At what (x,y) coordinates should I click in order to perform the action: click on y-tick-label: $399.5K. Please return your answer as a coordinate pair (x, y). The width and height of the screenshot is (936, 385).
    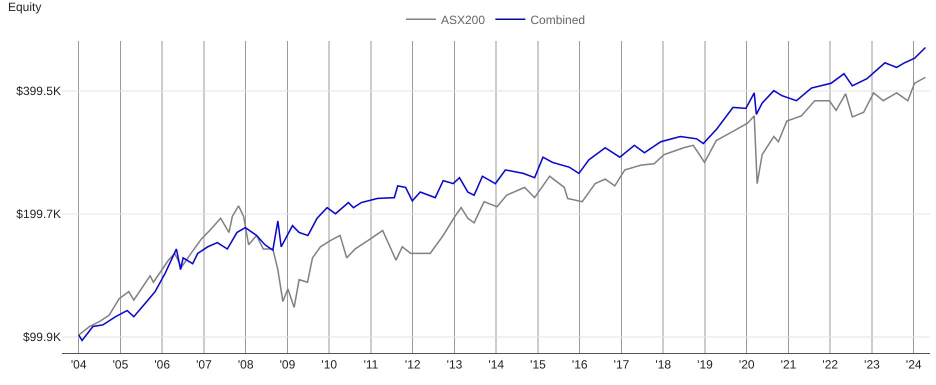
    Looking at the image, I should click on (38, 91).